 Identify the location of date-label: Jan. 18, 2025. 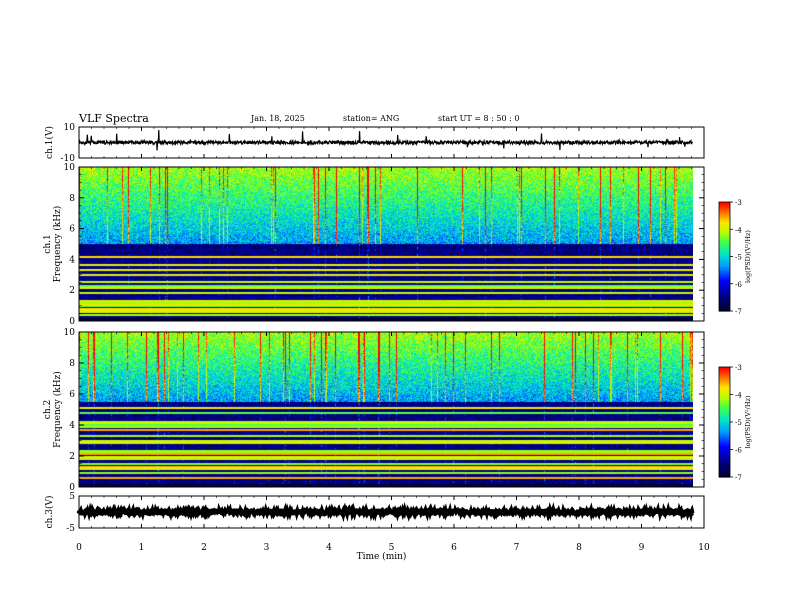
(278, 118).